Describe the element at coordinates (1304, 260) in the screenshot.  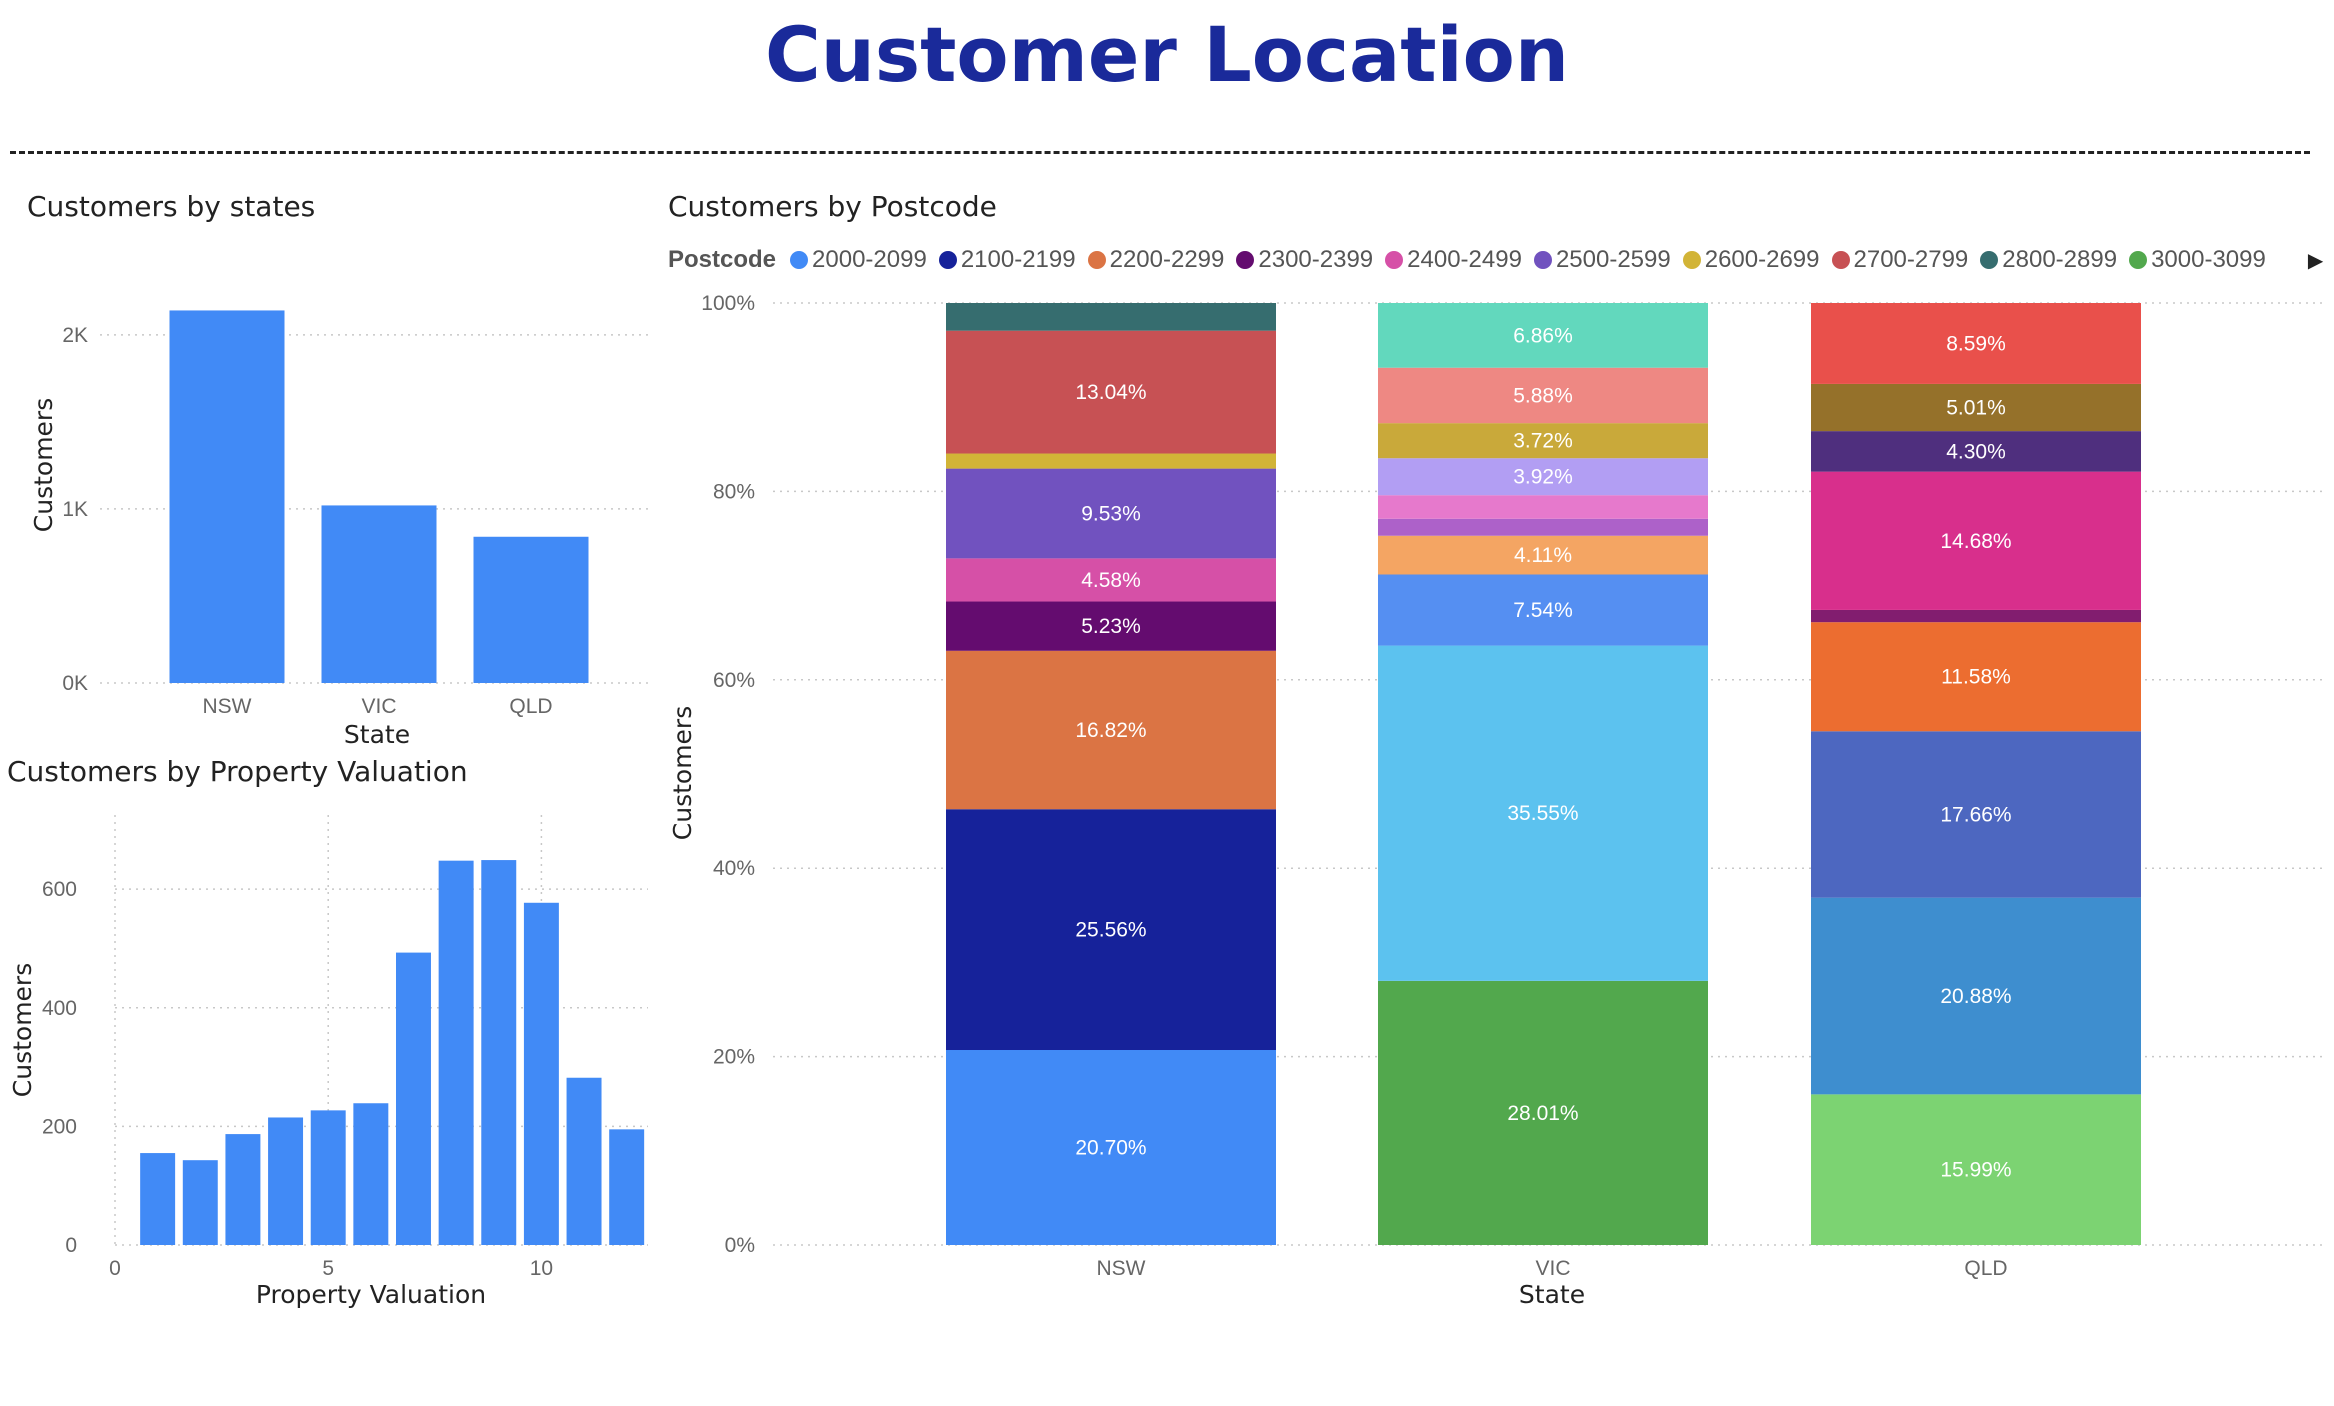
I see `legend-item: 2300-2399` at that location.